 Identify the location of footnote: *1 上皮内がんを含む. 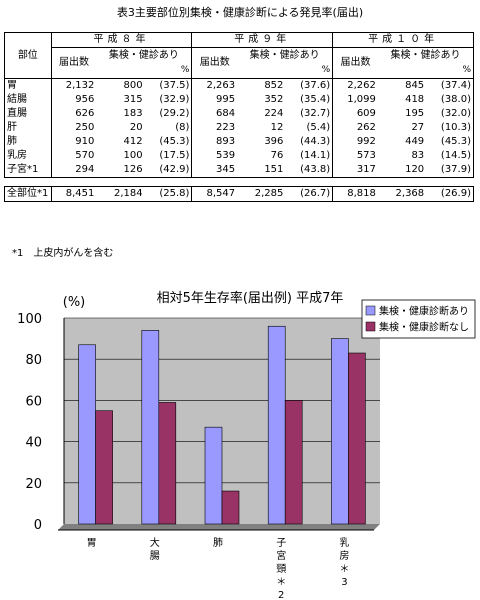
(63, 253).